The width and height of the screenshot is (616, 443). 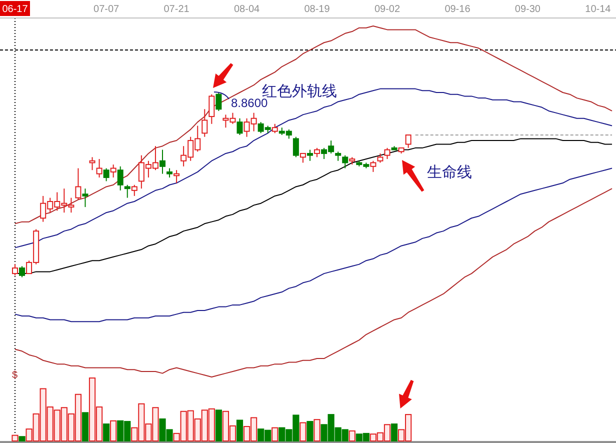 I want to click on x-tick-label: 08-04, so click(x=247, y=9).